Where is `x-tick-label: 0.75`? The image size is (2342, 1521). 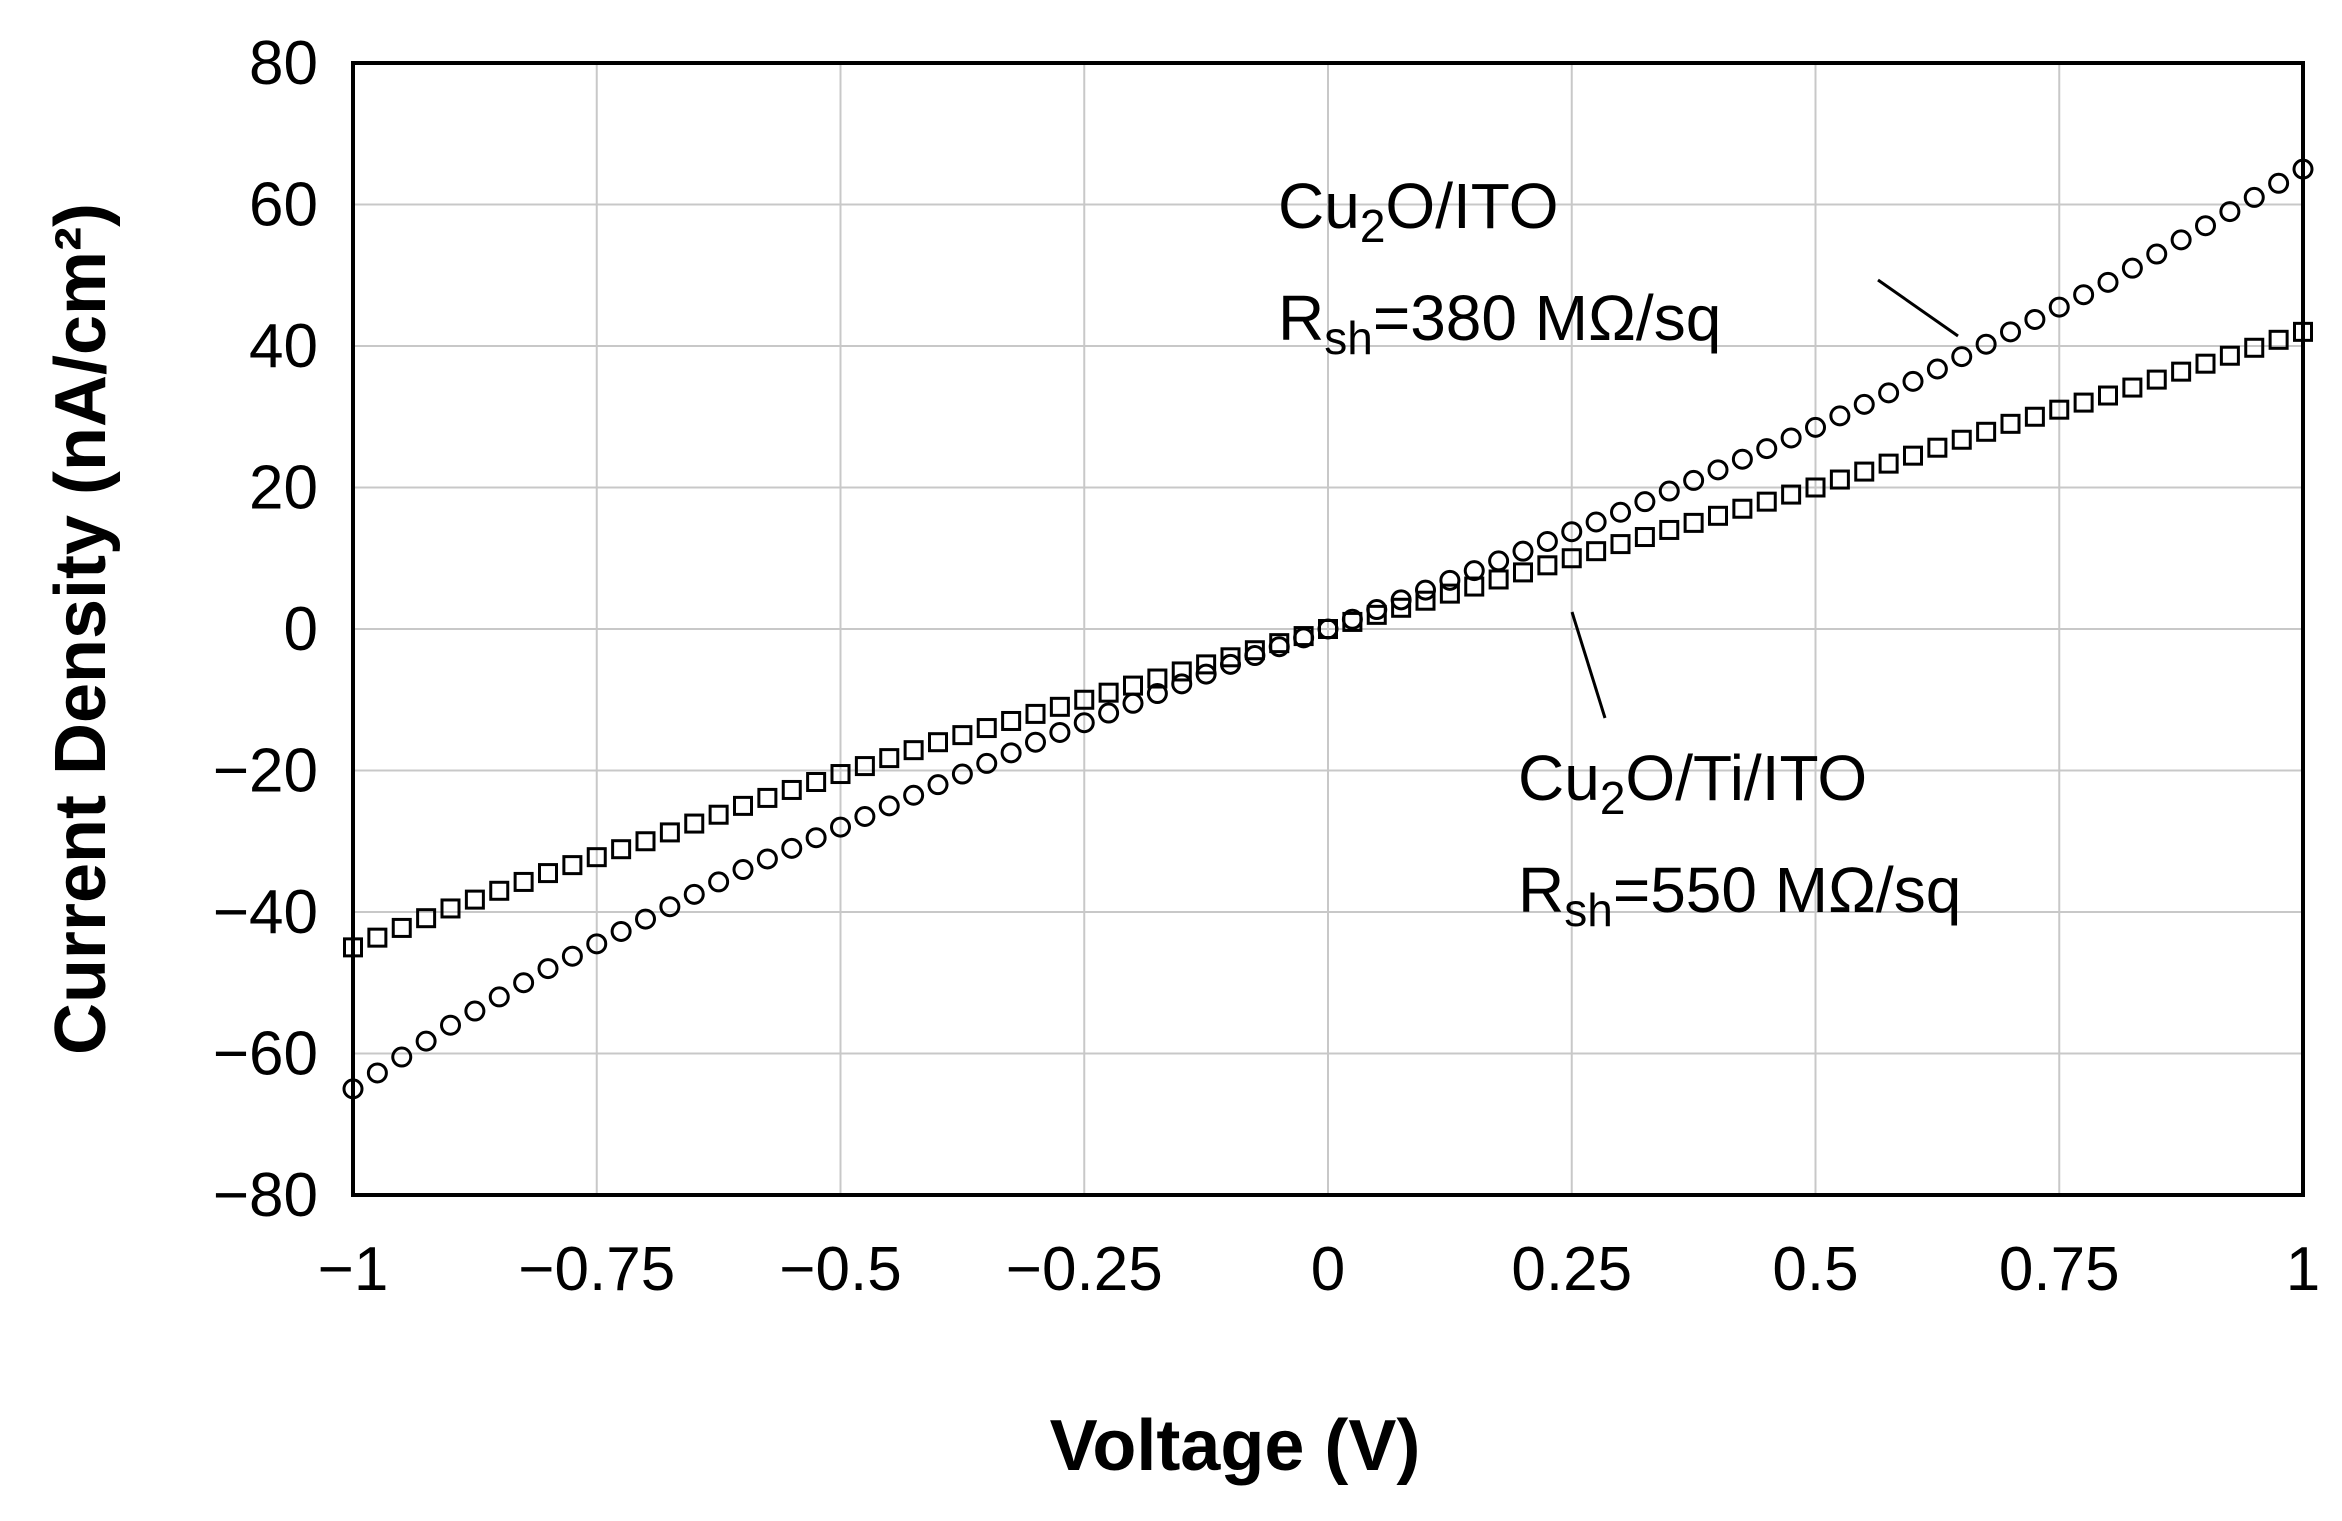
x-tick-label: 0.75 is located at coordinates (2059, 1269).